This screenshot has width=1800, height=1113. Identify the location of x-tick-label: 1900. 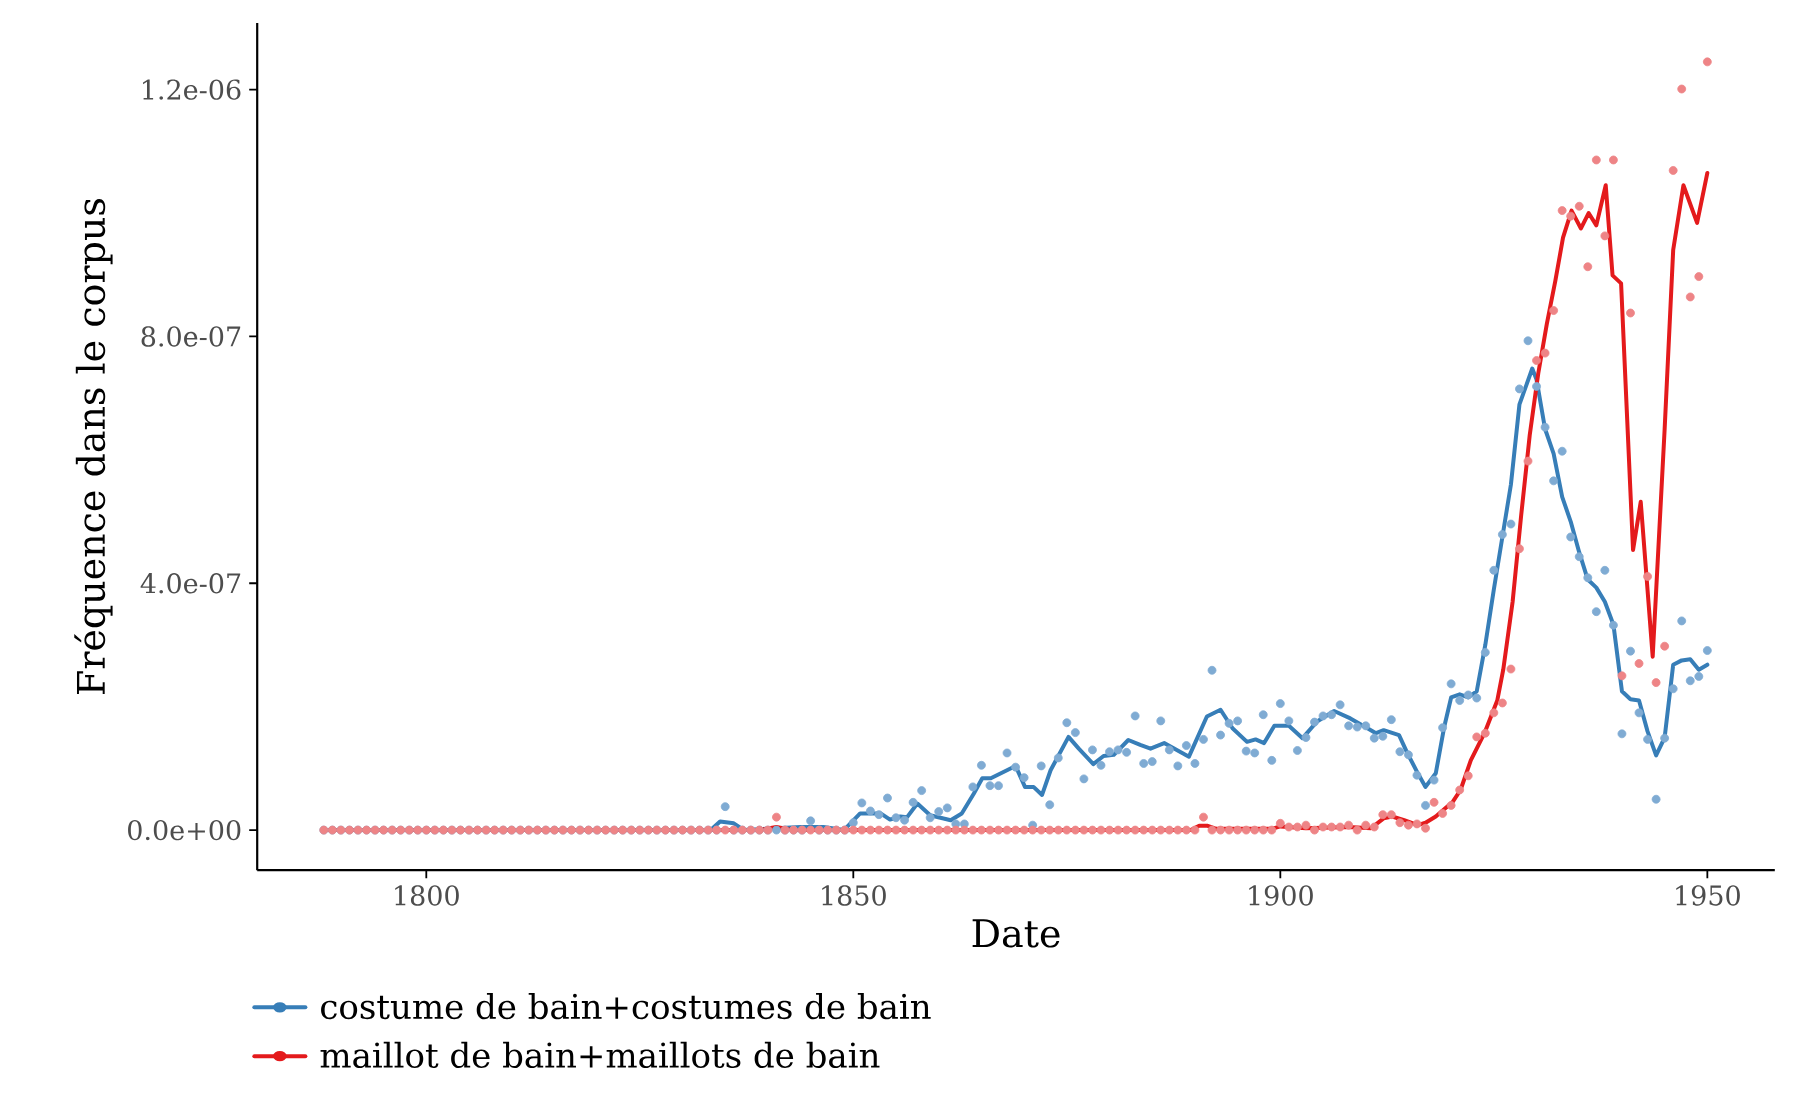
(1281, 895).